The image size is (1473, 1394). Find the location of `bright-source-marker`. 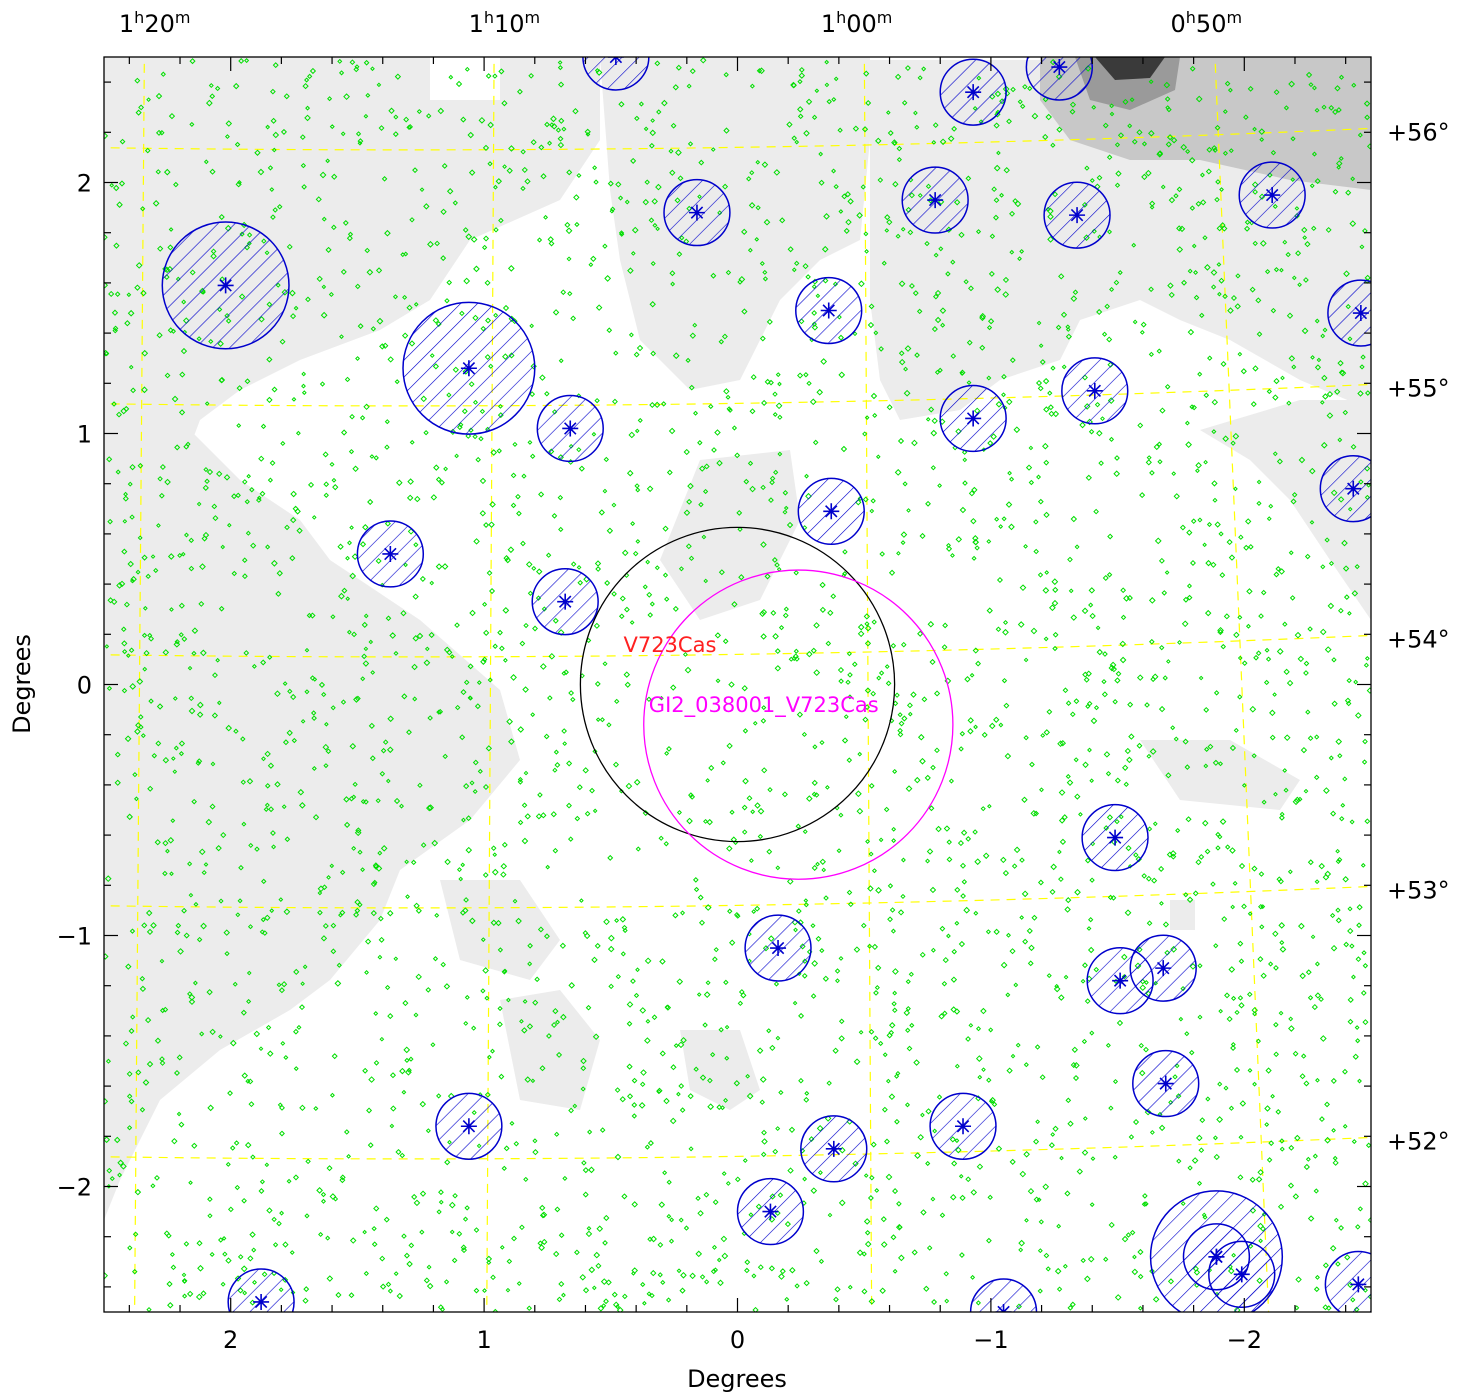

bright-source-marker is located at coordinates (1077, 215).